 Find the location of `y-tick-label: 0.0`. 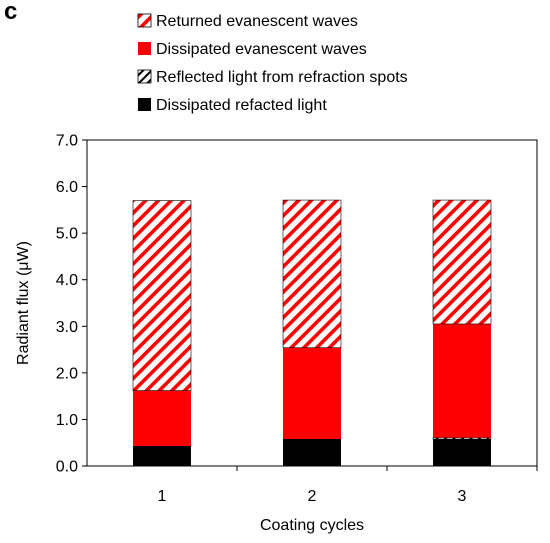

y-tick-label: 0.0 is located at coordinates (67, 467).